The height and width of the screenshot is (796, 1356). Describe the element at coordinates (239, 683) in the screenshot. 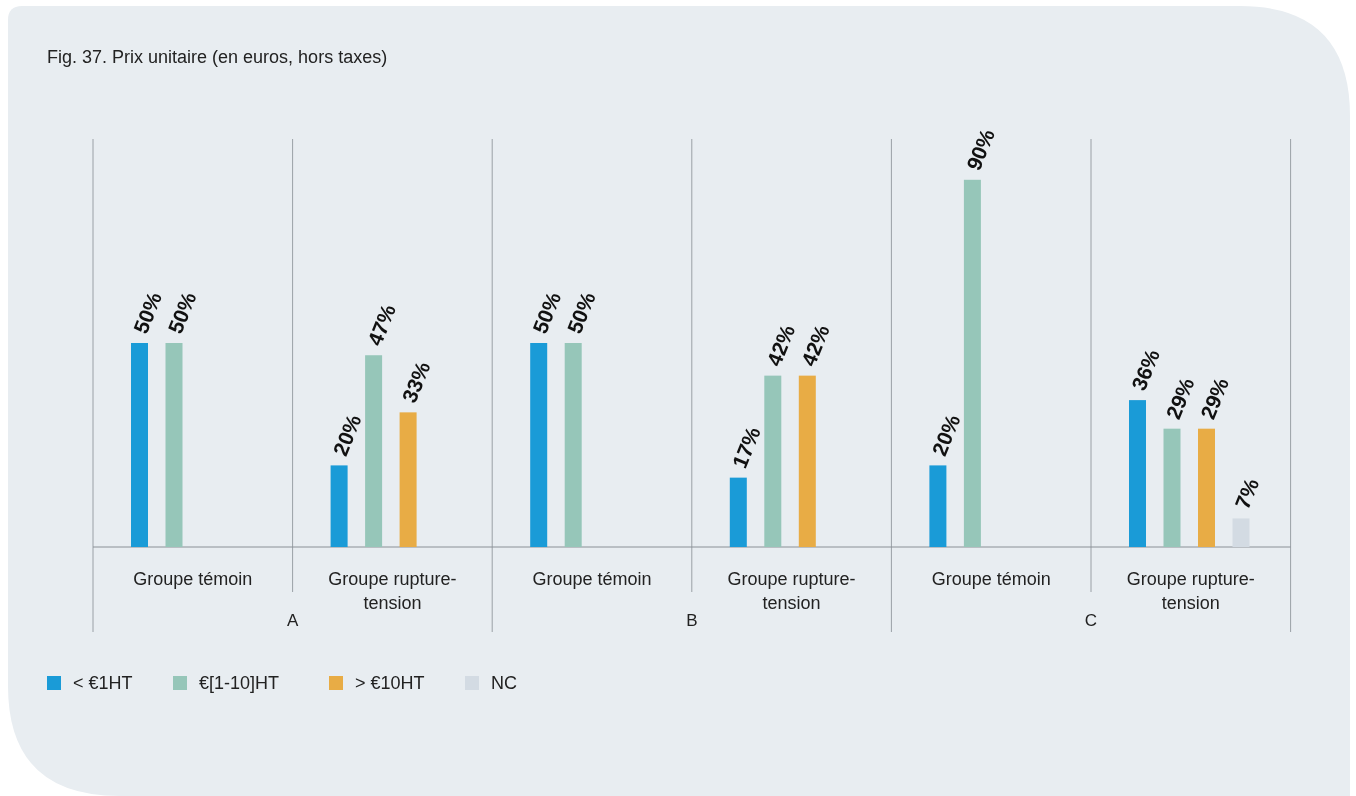

I see `legend-label: €[1-10]HT` at that location.